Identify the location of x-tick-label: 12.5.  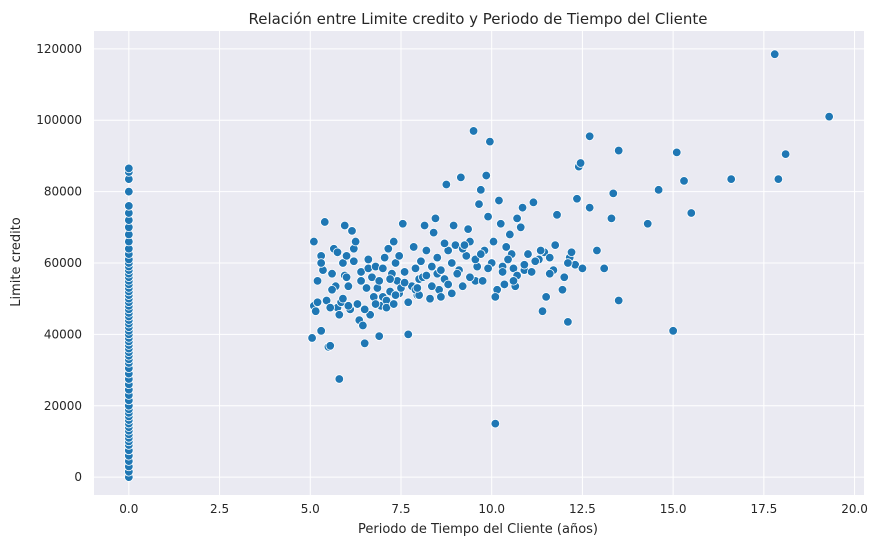
(582, 509).